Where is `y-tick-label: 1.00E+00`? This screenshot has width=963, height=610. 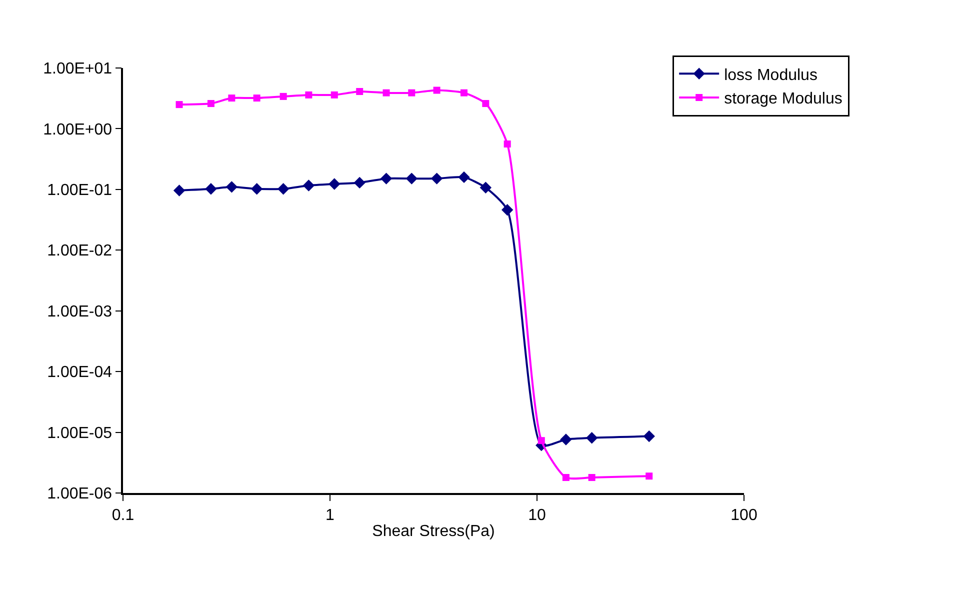
y-tick-label: 1.00E+00 is located at coordinates (77, 129).